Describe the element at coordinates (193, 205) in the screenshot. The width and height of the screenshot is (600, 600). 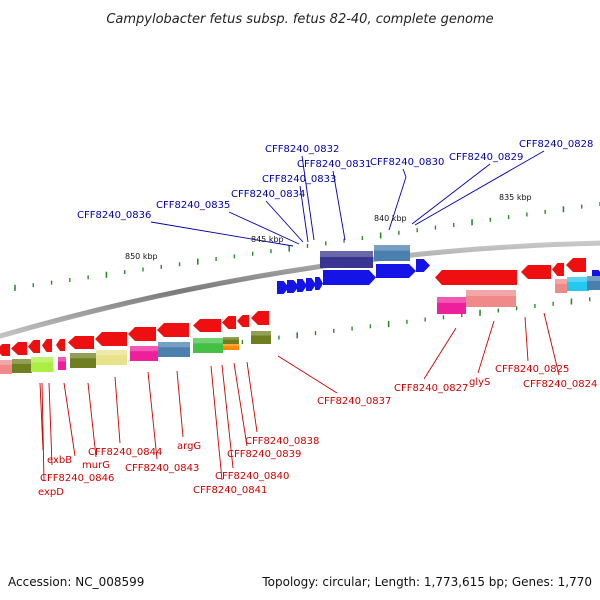
I see `gene-label-cff8240-0835: CFF8240_0835` at that location.